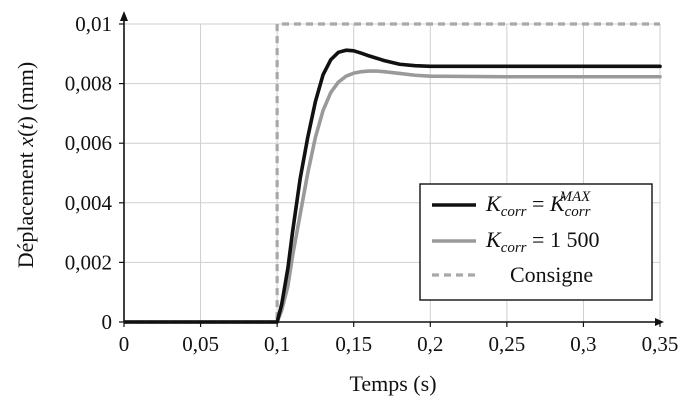 The image size is (687, 398). I want to click on y-tick-label: 0,01, so click(93, 24).